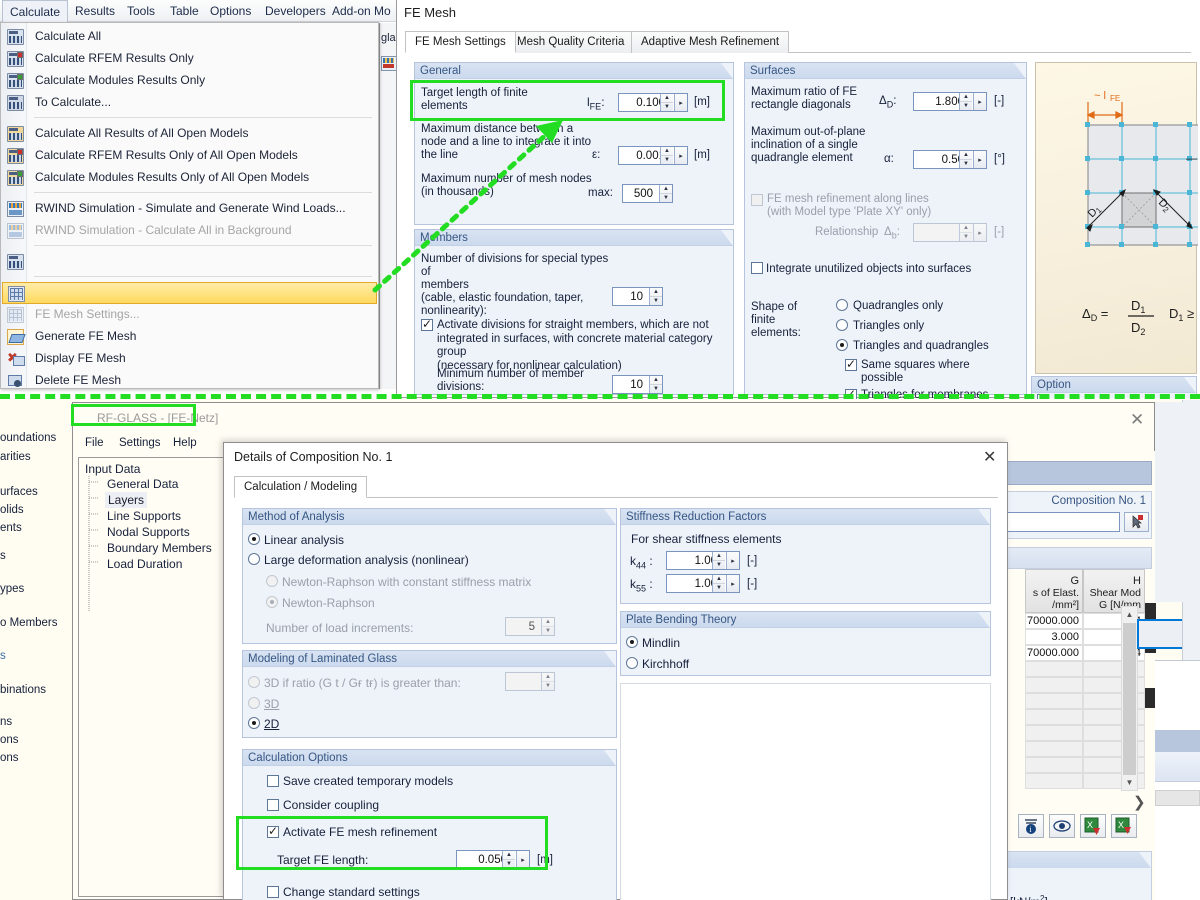 The width and height of the screenshot is (1200, 900). What do you see at coordinates (703, 583) in the screenshot?
I see `k55-field: 1.00 ▲ ▼ ▸` at bounding box center [703, 583].